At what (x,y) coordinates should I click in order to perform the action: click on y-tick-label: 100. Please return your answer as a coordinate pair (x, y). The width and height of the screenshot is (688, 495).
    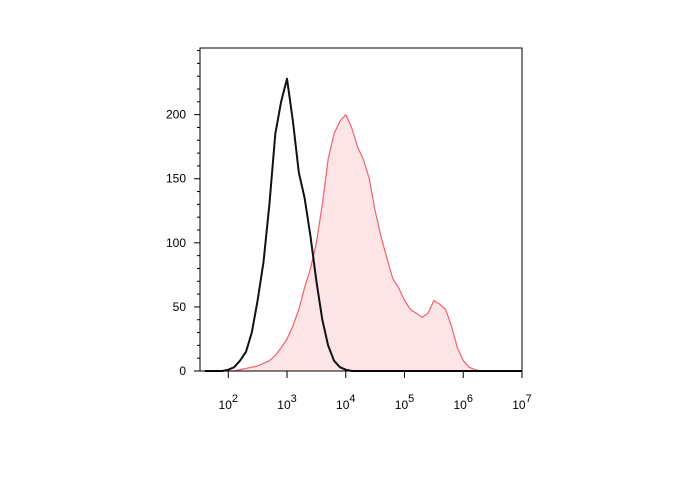
    Looking at the image, I should click on (176, 243).